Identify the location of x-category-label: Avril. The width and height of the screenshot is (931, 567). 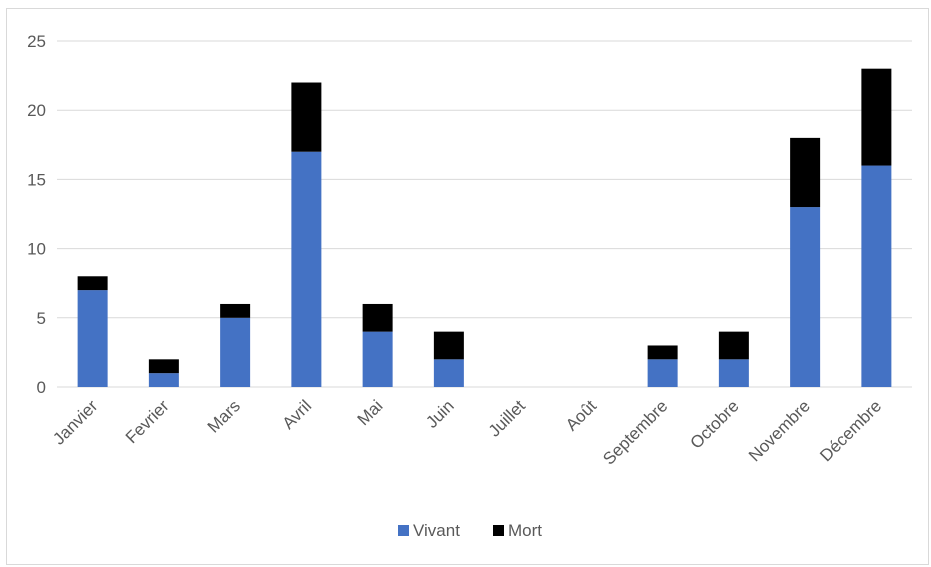
(297, 414).